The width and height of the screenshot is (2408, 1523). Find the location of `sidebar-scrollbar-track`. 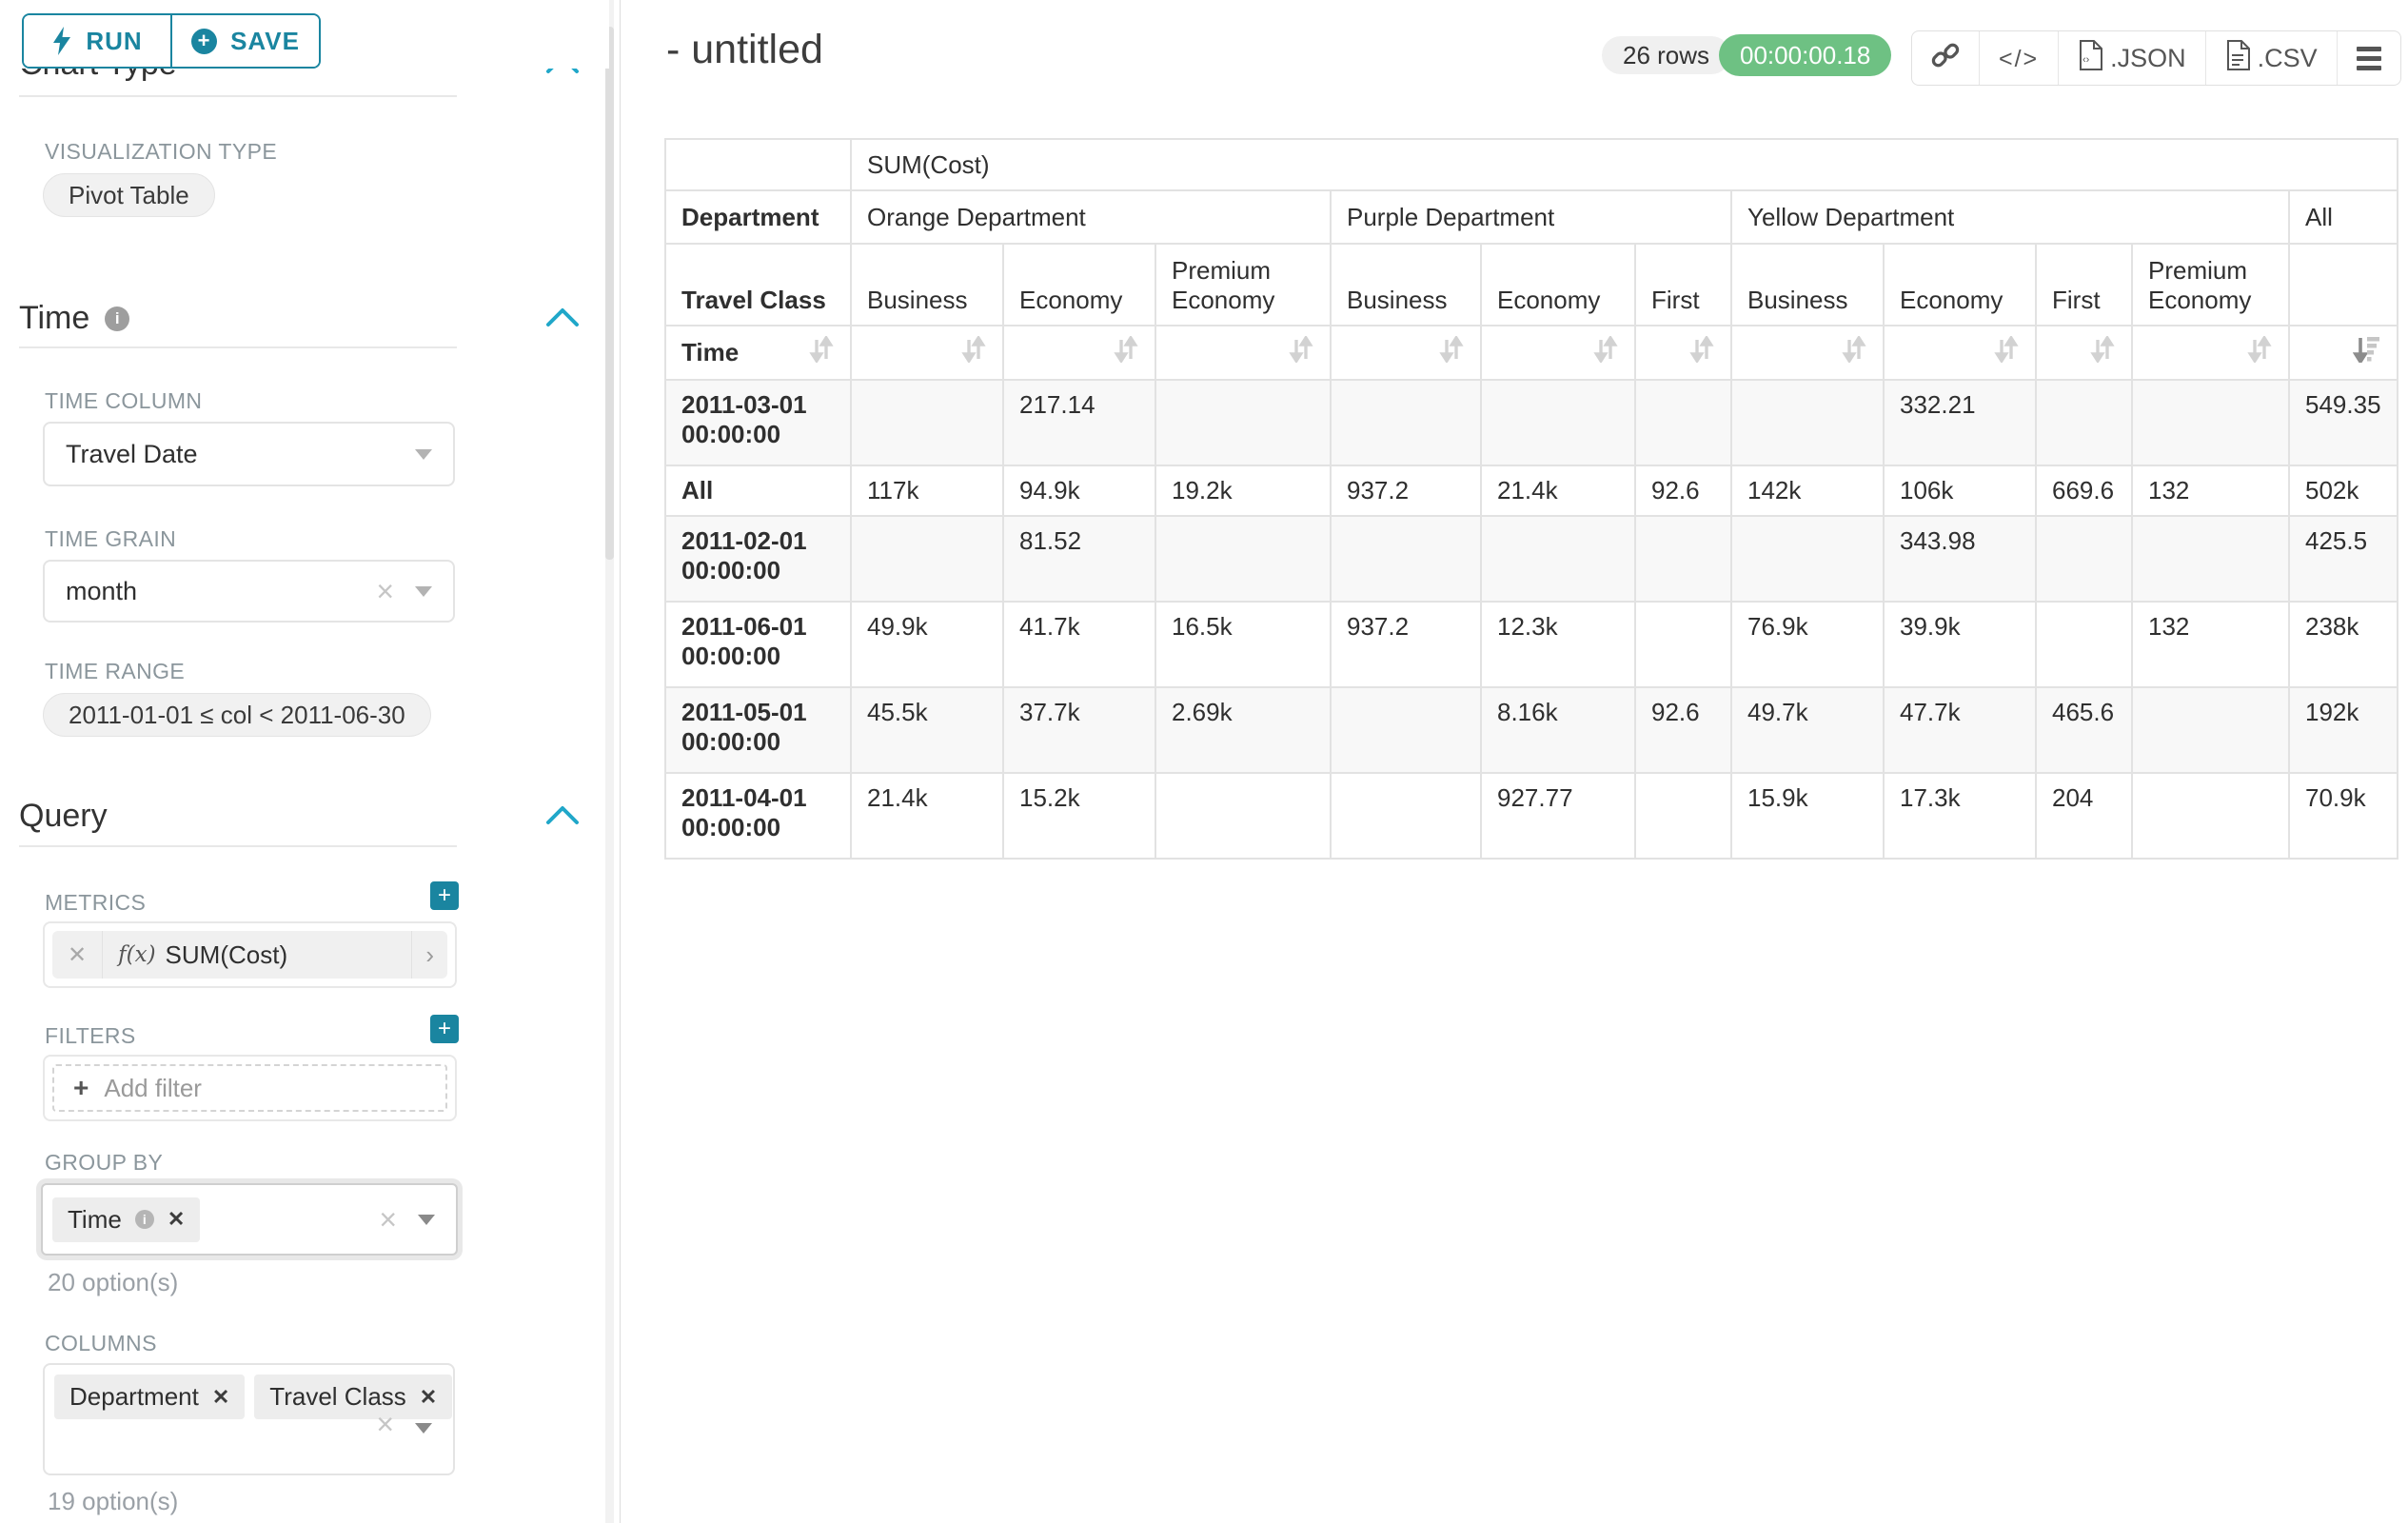

sidebar-scrollbar-track is located at coordinates (609, 762).